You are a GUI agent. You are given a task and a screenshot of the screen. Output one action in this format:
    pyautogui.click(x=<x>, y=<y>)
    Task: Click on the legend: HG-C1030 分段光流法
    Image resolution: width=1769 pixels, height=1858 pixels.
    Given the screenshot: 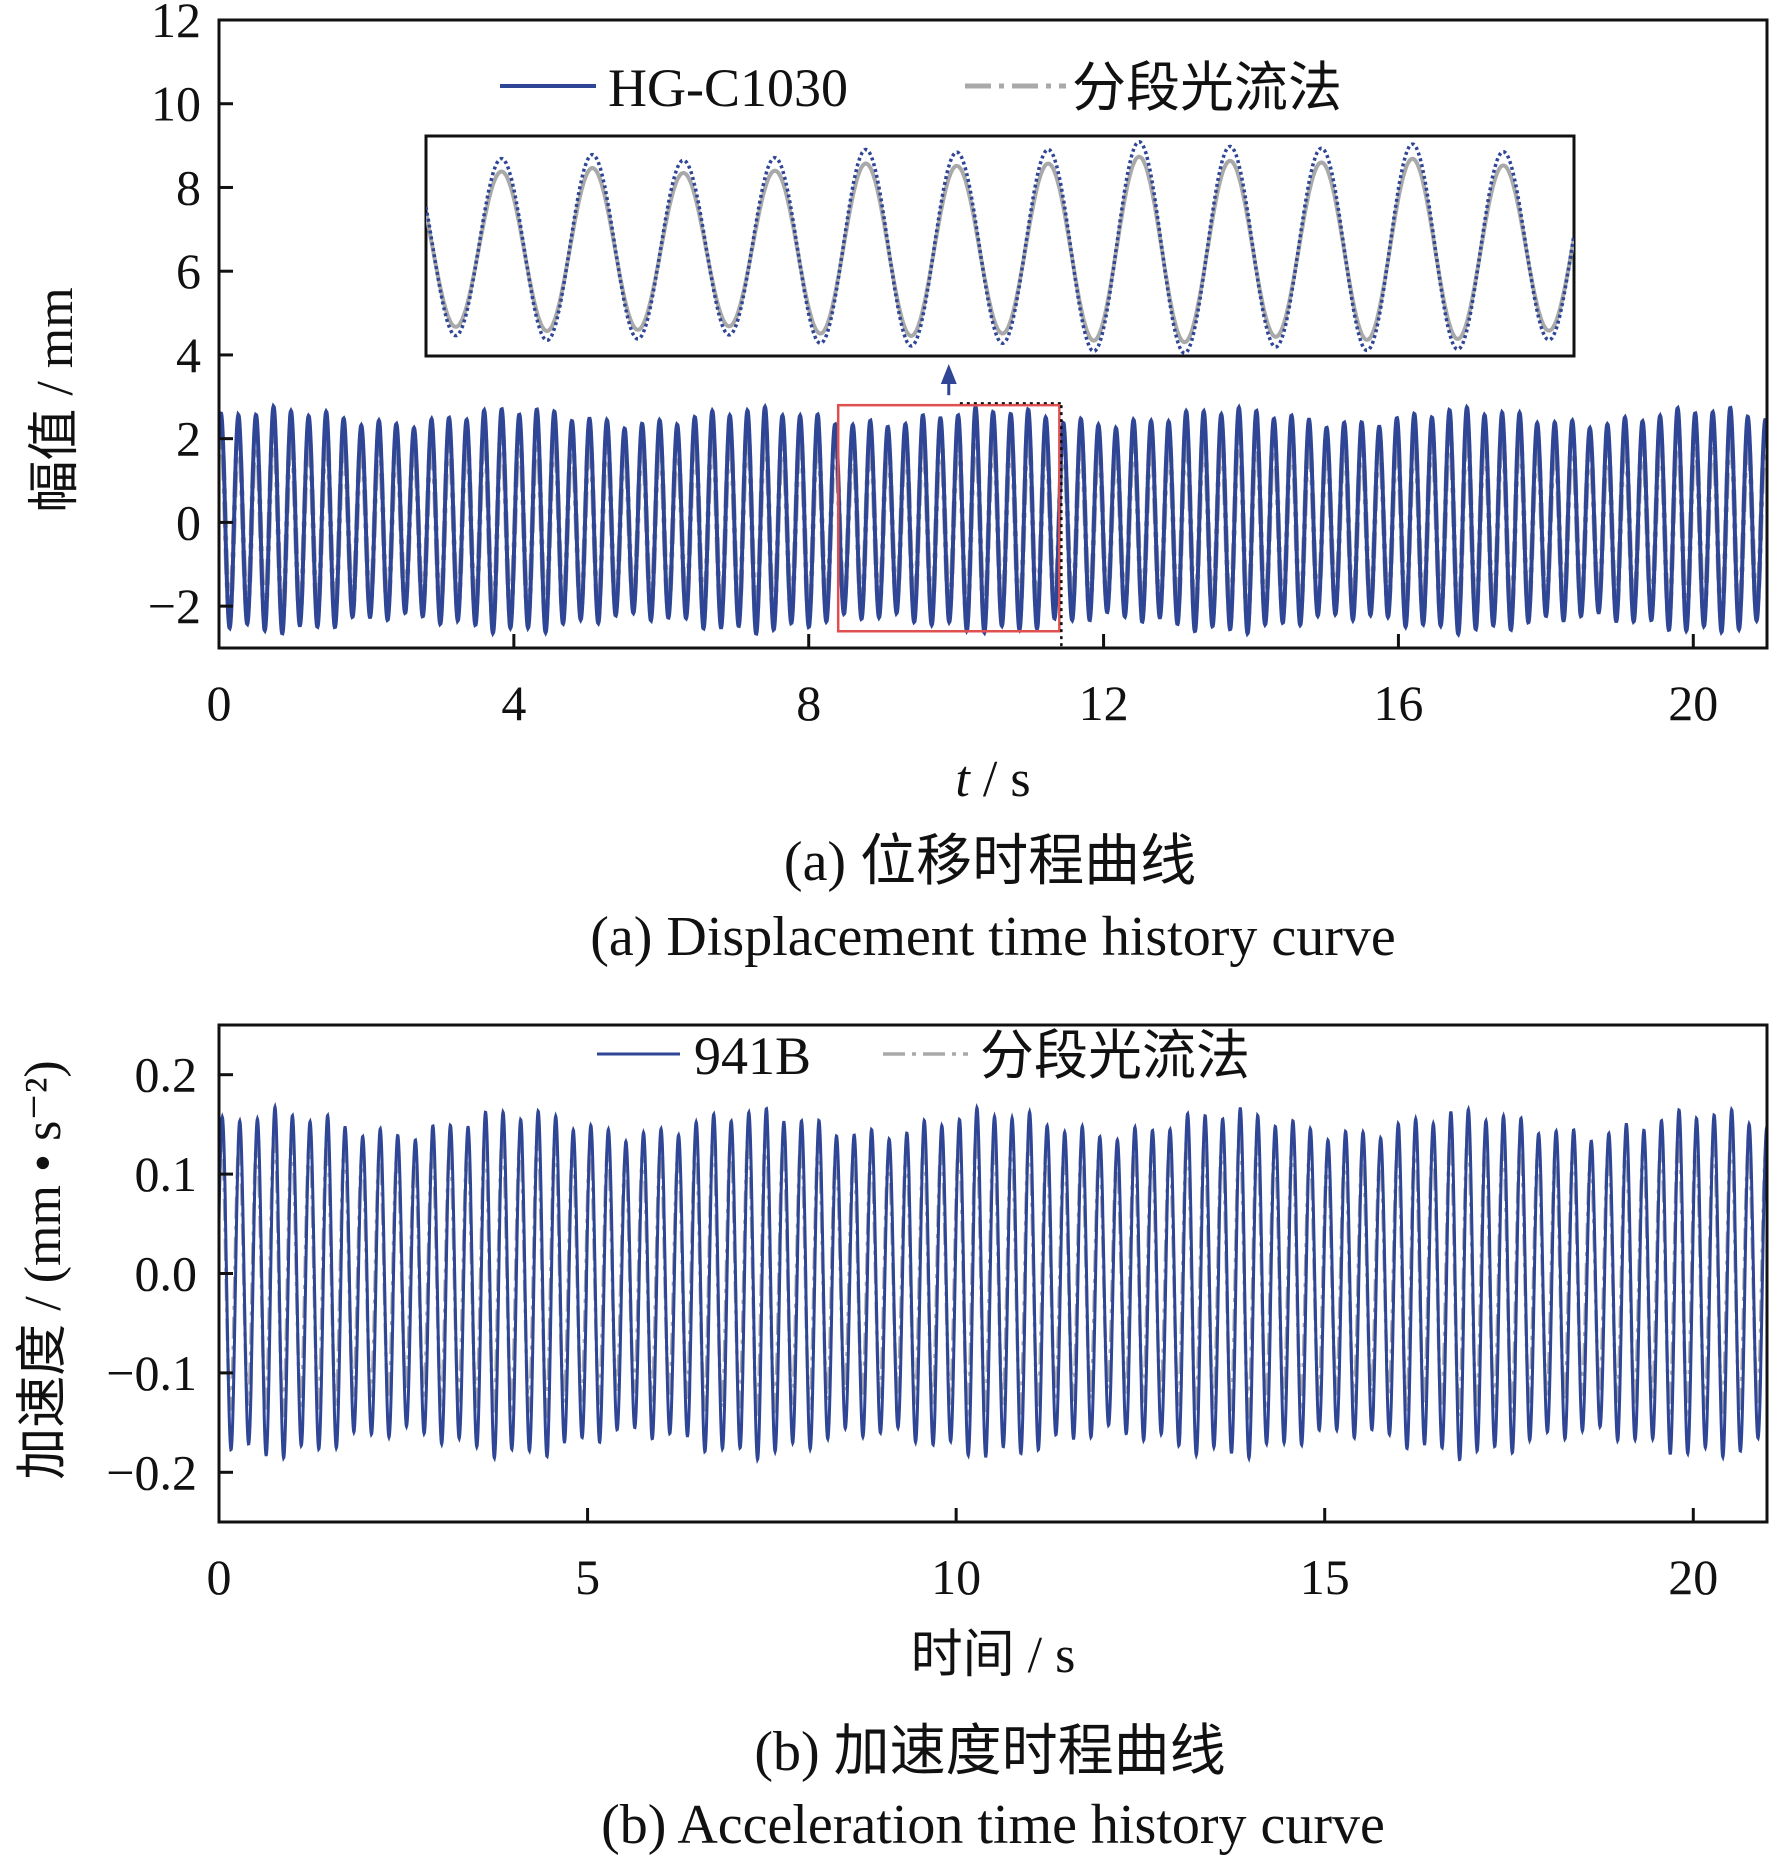 What is the action you would take?
    pyautogui.click(x=921, y=88)
    